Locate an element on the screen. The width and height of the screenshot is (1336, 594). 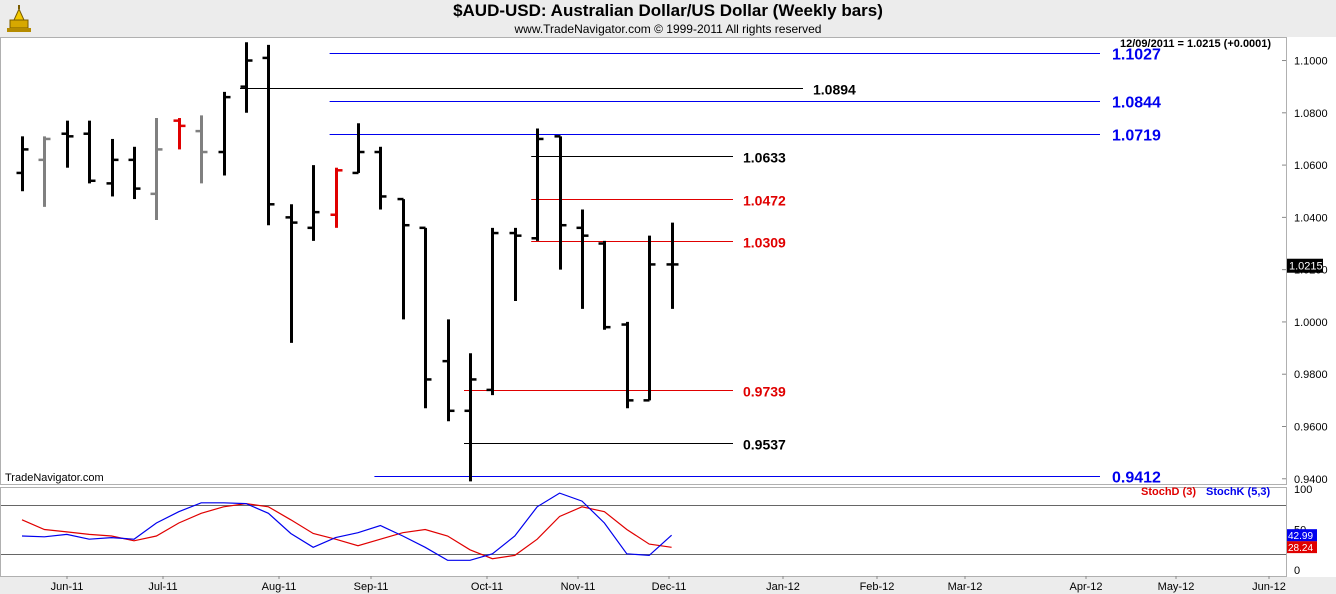
level-label: 1.1027 is located at coordinates (1136, 55).